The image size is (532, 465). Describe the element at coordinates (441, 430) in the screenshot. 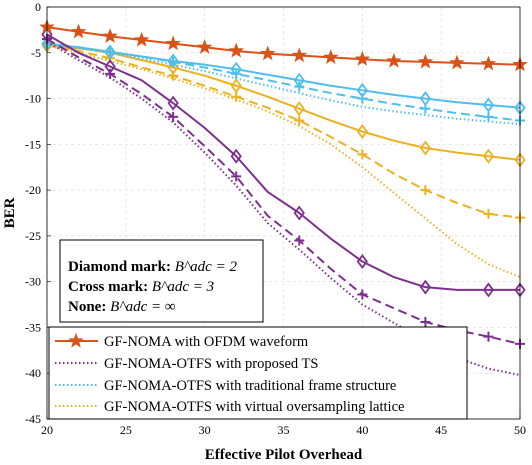

I see `x-tick-label: 45` at that location.